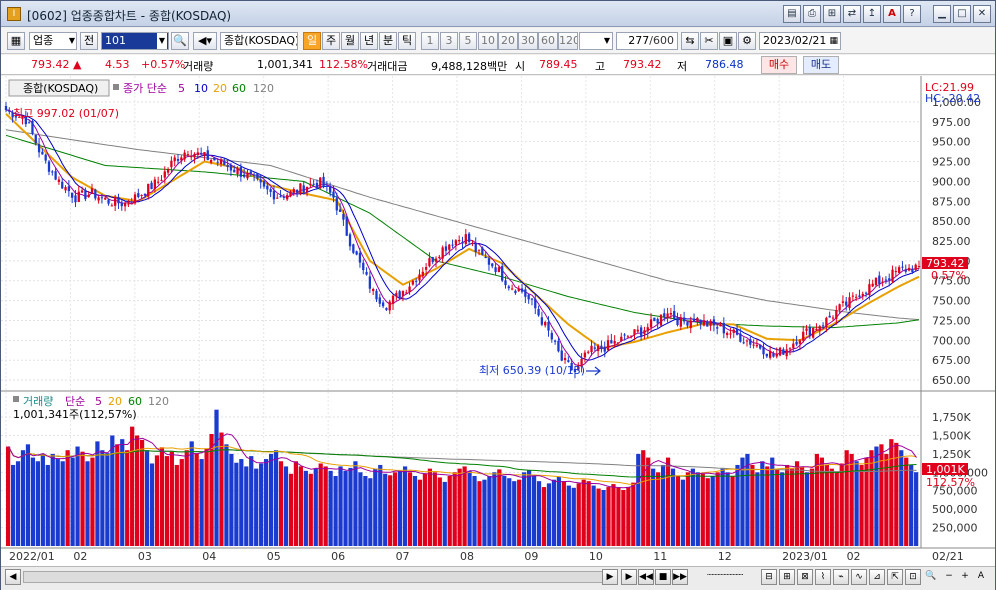 The width and height of the screenshot is (996, 590). I want to click on interval-30: 30, so click(528, 41).